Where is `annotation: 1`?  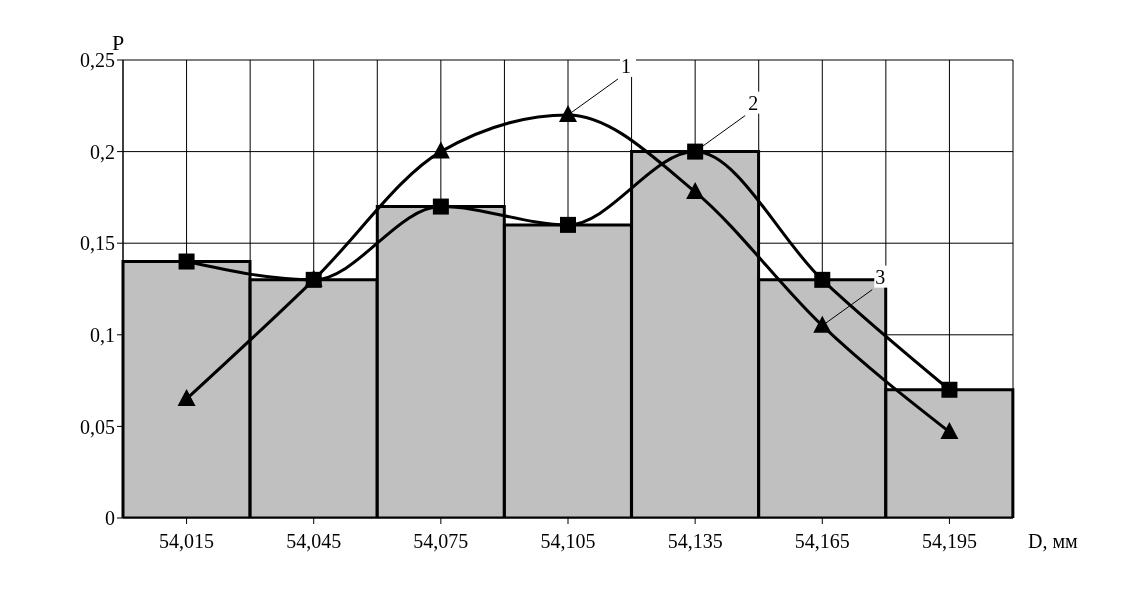 annotation: 1 is located at coordinates (626, 65).